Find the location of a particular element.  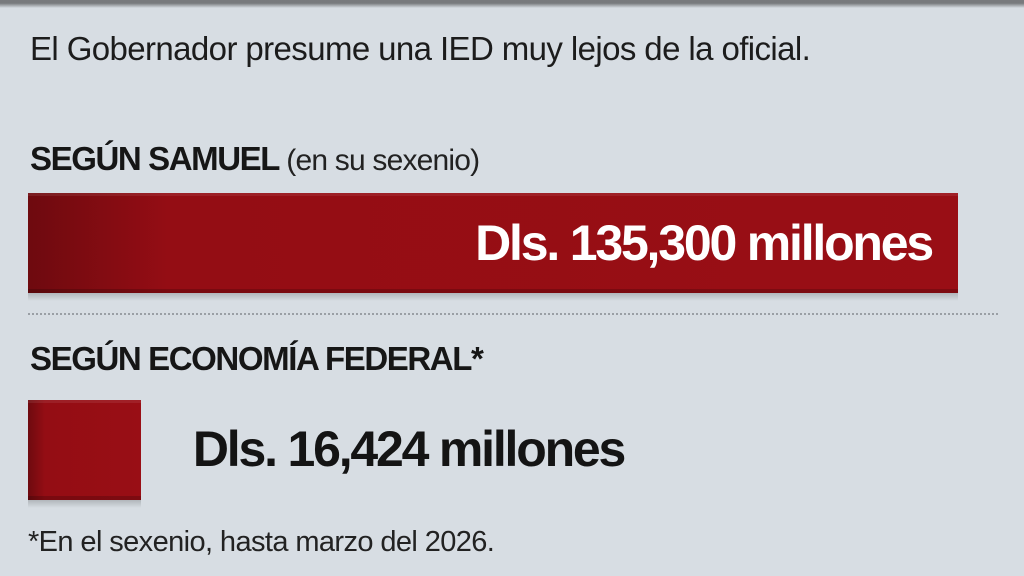

bar-shadow-samuel is located at coordinates (493, 297).